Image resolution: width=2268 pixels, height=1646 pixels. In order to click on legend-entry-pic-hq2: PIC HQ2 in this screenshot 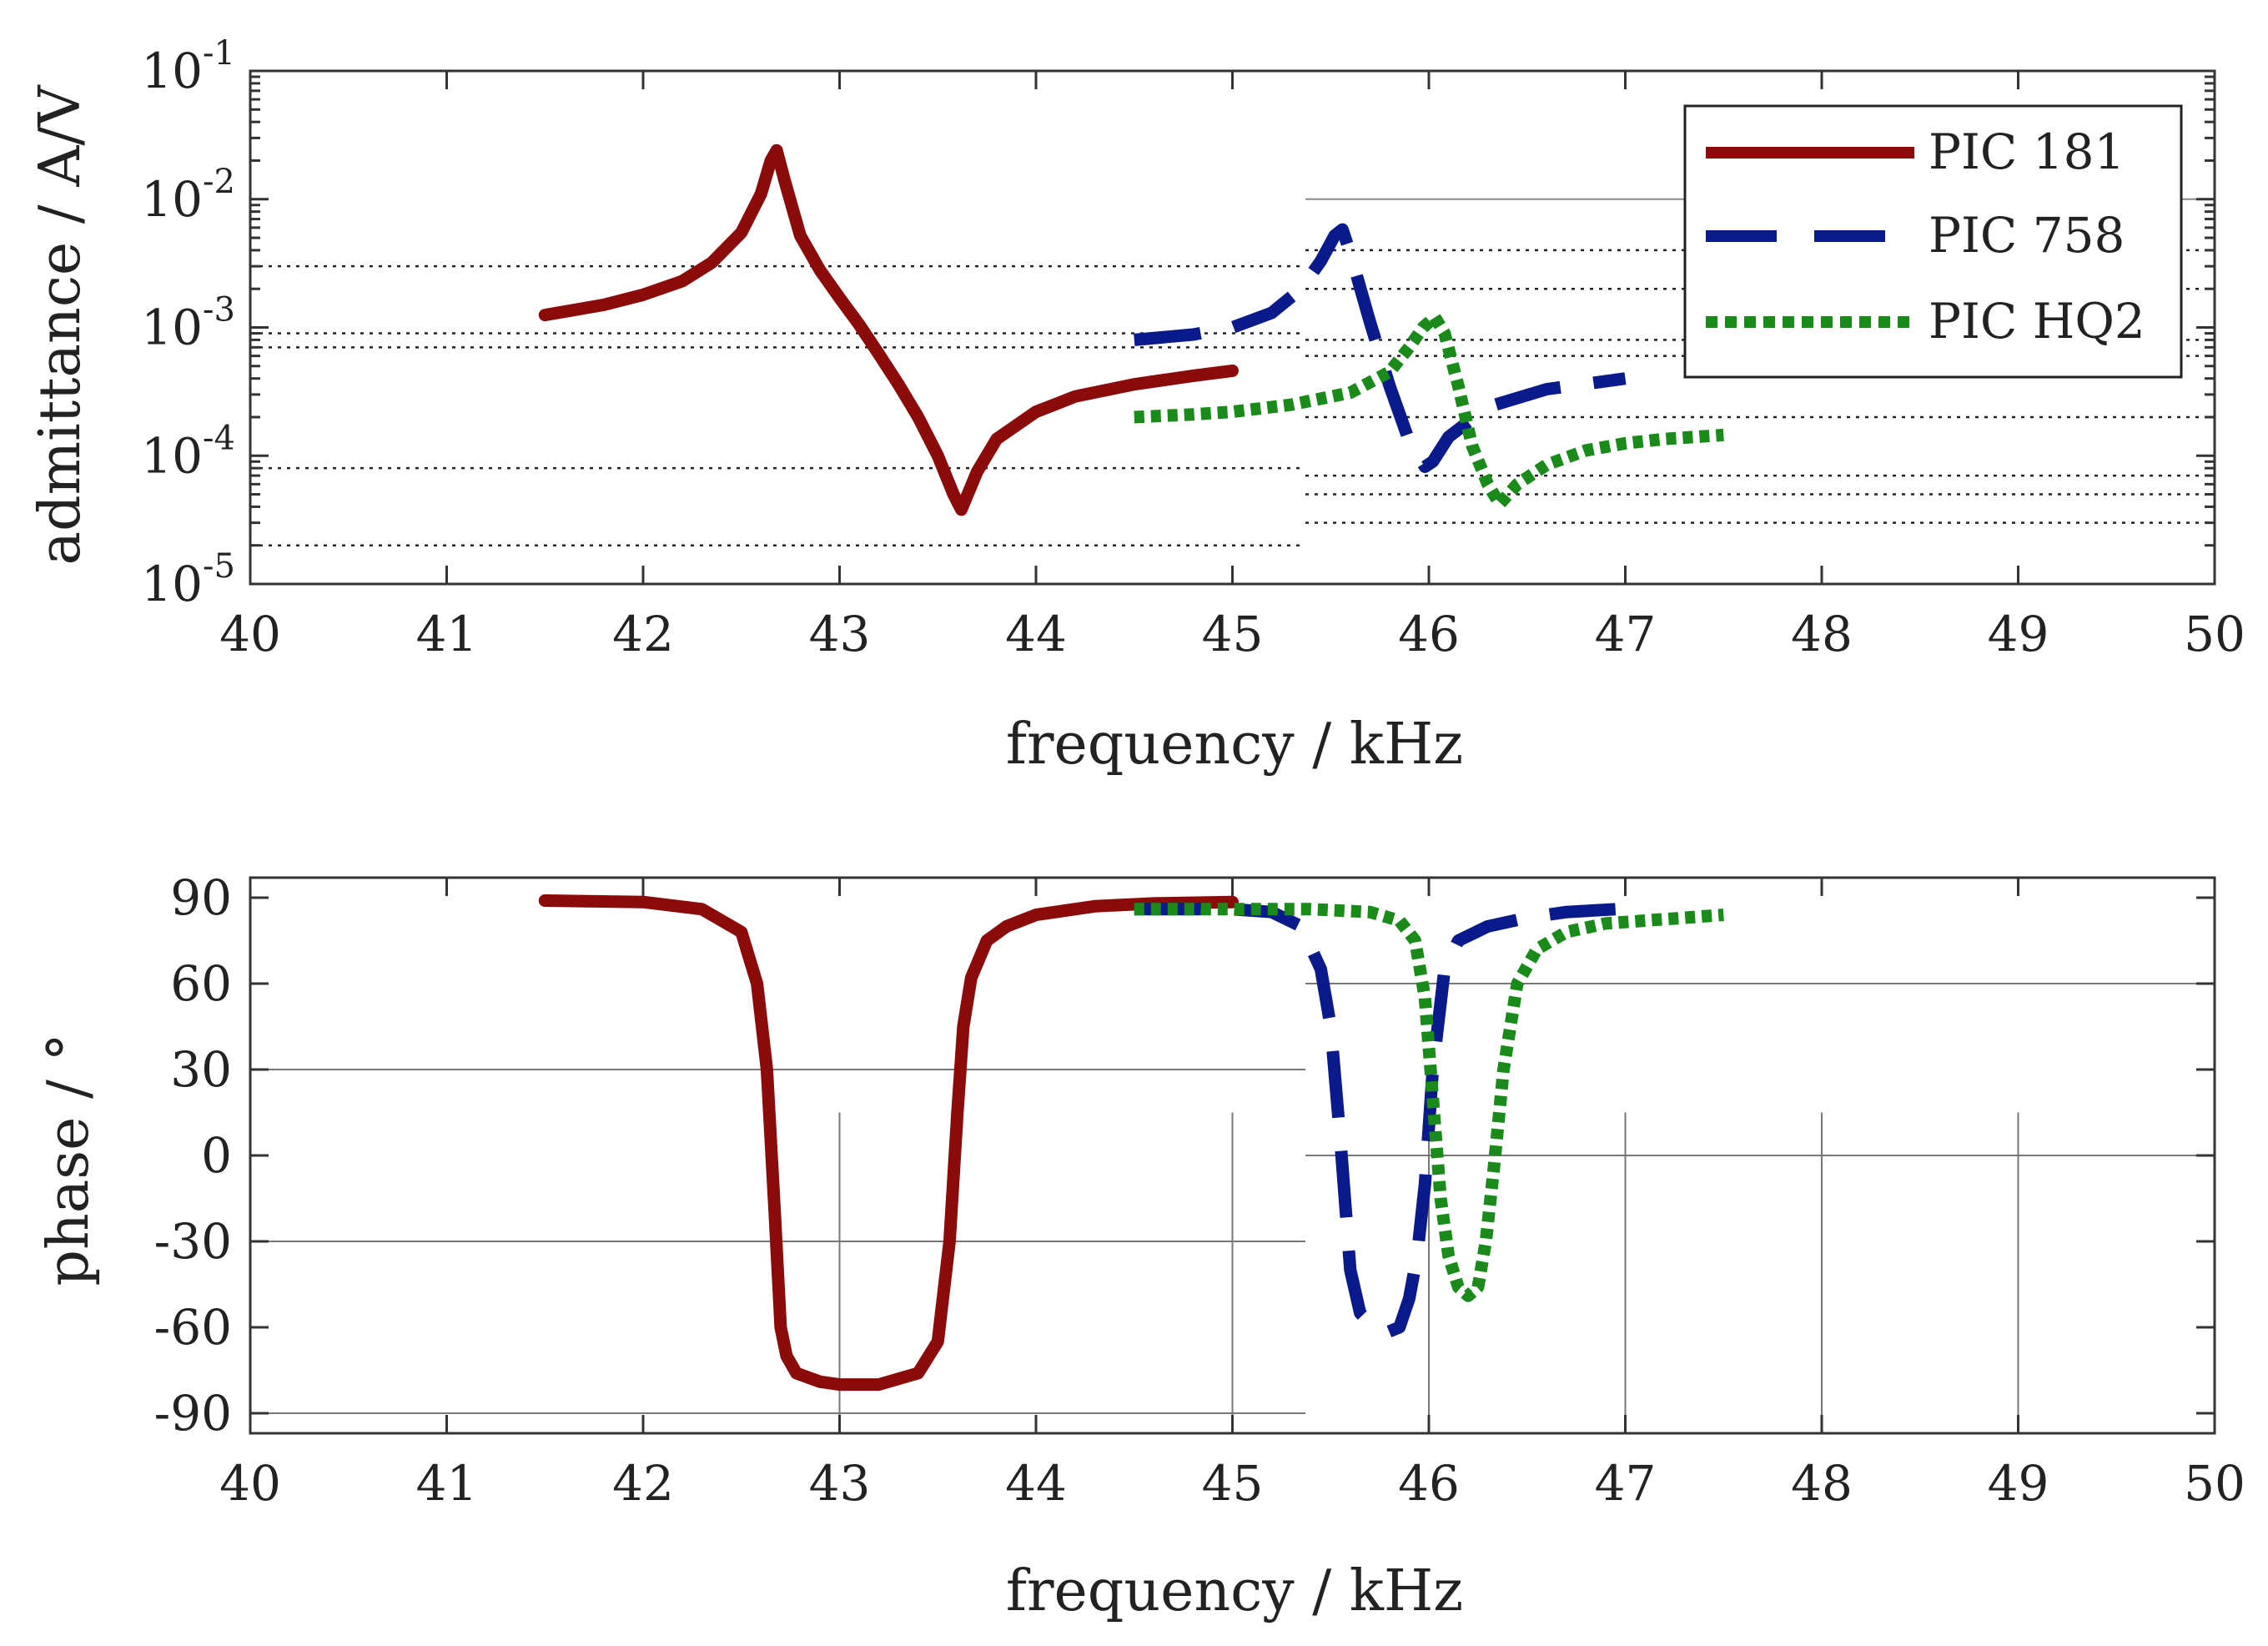, I will do `click(1925, 321)`.